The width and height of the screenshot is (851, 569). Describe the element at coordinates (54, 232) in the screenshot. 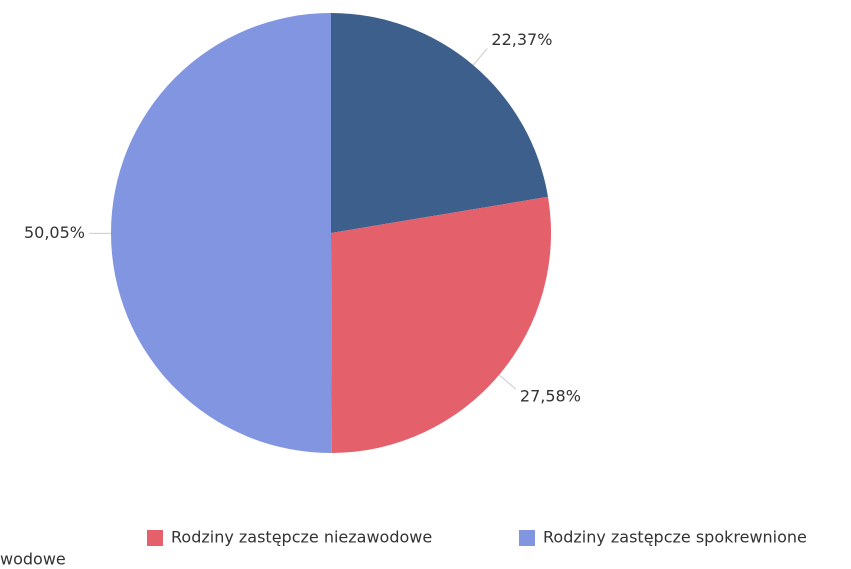

I see `data-label: 50,05%` at that location.